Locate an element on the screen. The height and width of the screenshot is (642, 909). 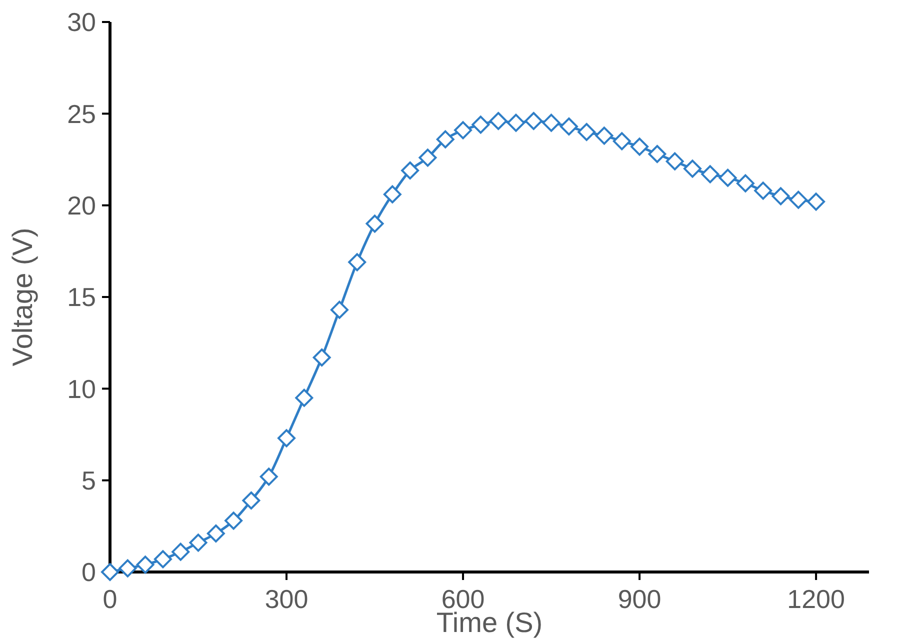
x-tick-label: 900 is located at coordinates (640, 599).